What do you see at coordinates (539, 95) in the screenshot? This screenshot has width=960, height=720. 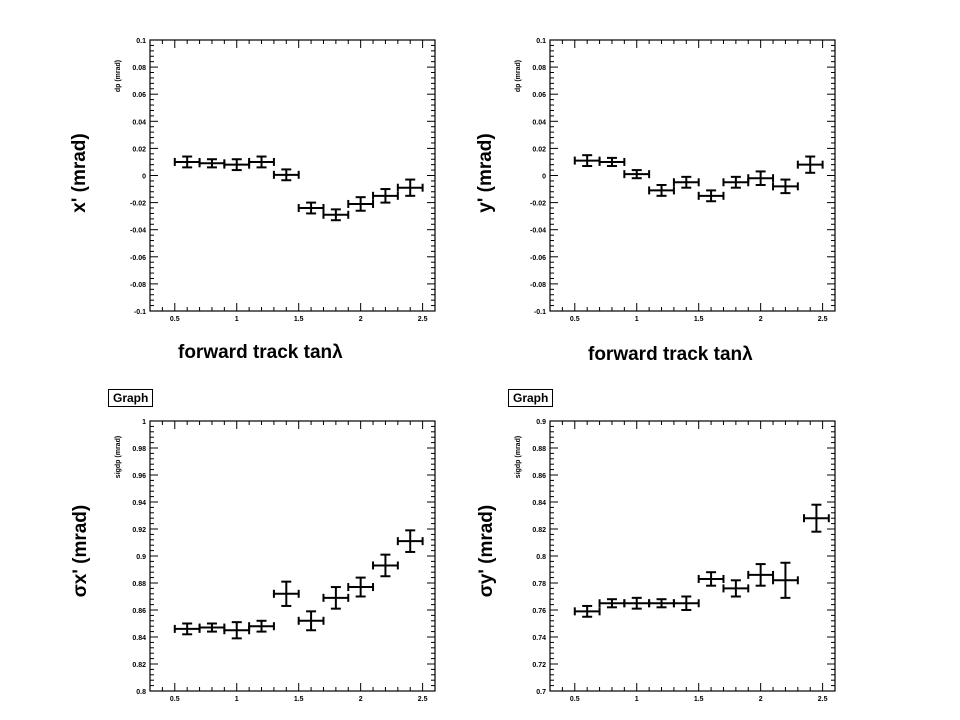 I see `top-right-ytick-label: 0.06` at bounding box center [539, 95].